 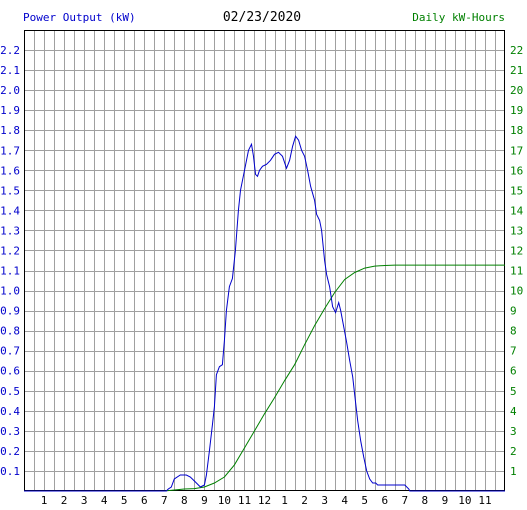 What do you see at coordinates (516, 291) in the screenshot?
I see `right-tick-label: 10` at bounding box center [516, 291].